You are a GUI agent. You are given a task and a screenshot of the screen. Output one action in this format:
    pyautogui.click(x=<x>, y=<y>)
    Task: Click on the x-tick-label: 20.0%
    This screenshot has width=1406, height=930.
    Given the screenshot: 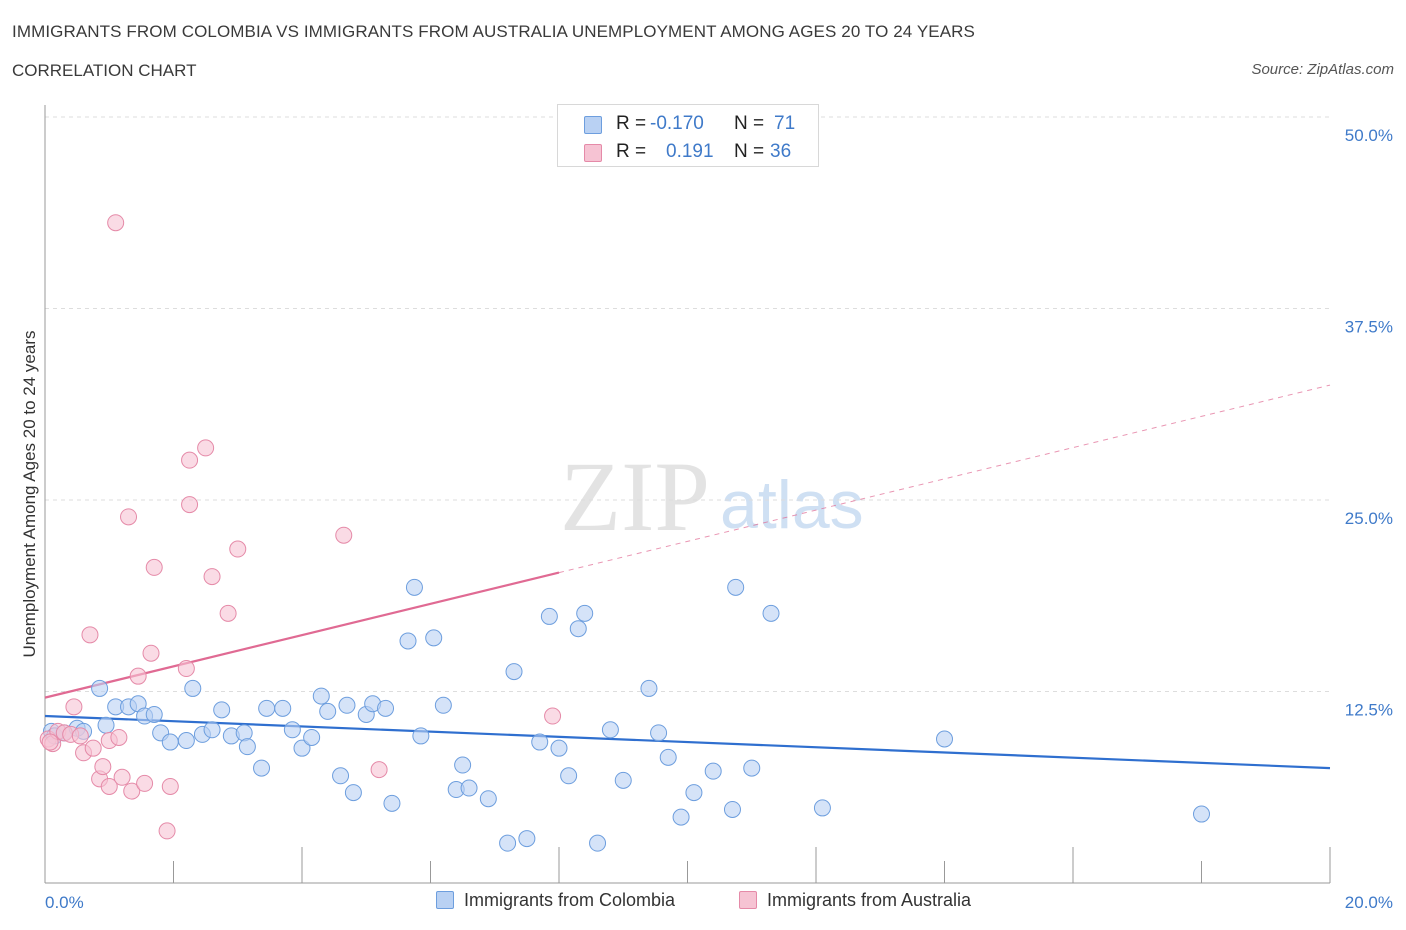 What is the action you would take?
    pyautogui.click(x=1369, y=902)
    